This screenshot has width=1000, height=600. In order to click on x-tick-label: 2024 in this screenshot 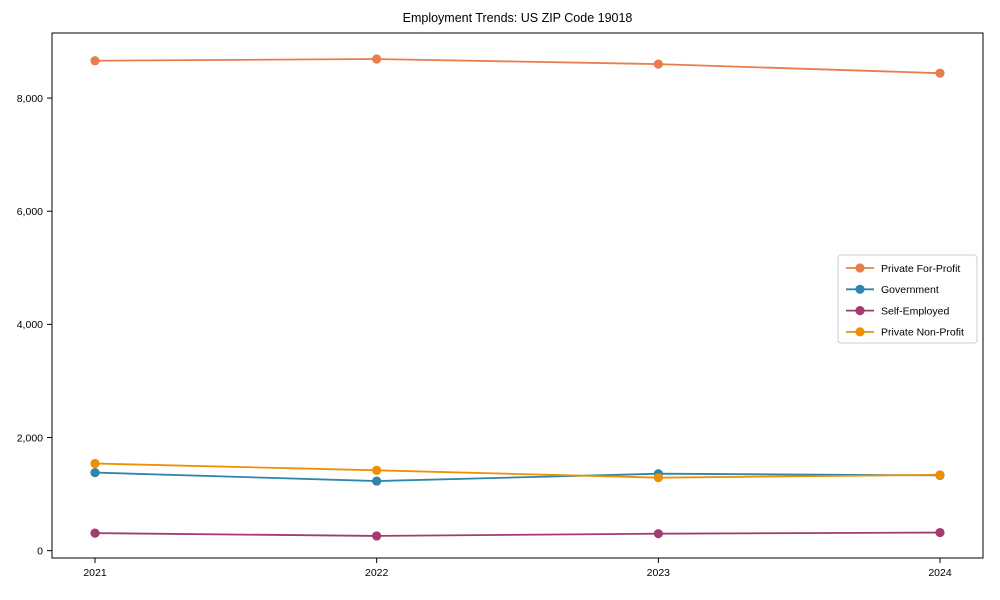, I will do `click(940, 573)`.